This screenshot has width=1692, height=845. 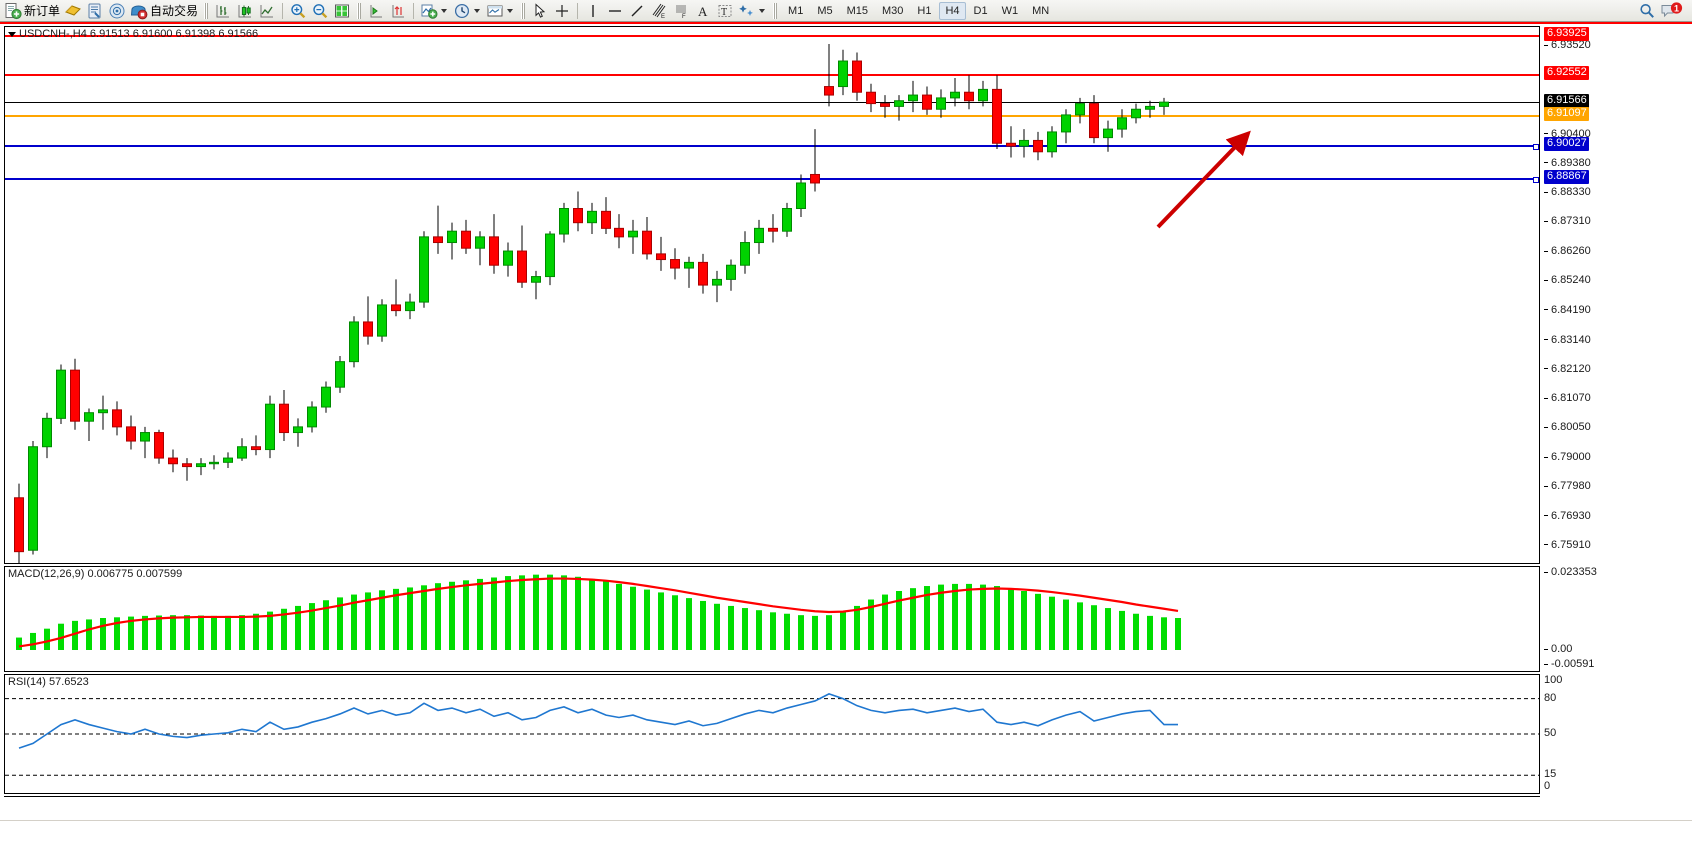 What do you see at coordinates (1567, 369) in the screenshot?
I see `price-tick: 6.82120` at bounding box center [1567, 369].